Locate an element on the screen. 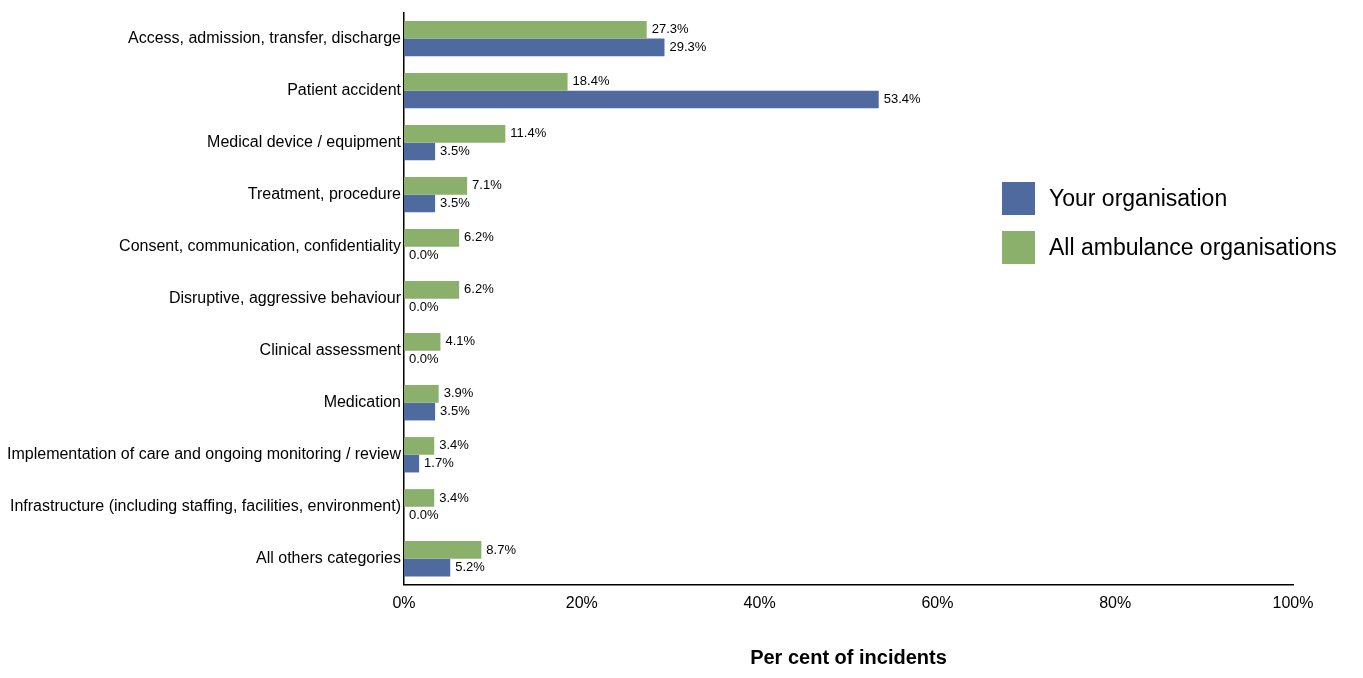 This screenshot has width=1363, height=678. y-tick-label: Access, admission, transfer, discharge is located at coordinates (264, 38).